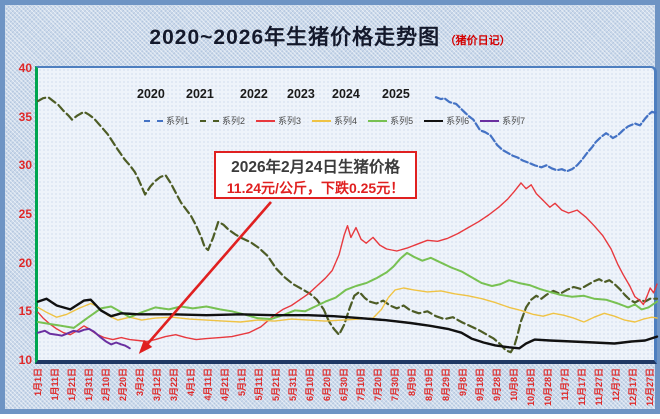 Image resolution: width=660 pixels, height=419 pixels. What do you see at coordinates (599, 387) in the screenshot?
I see `x-tick-label: 11月27日` at bounding box center [599, 387].